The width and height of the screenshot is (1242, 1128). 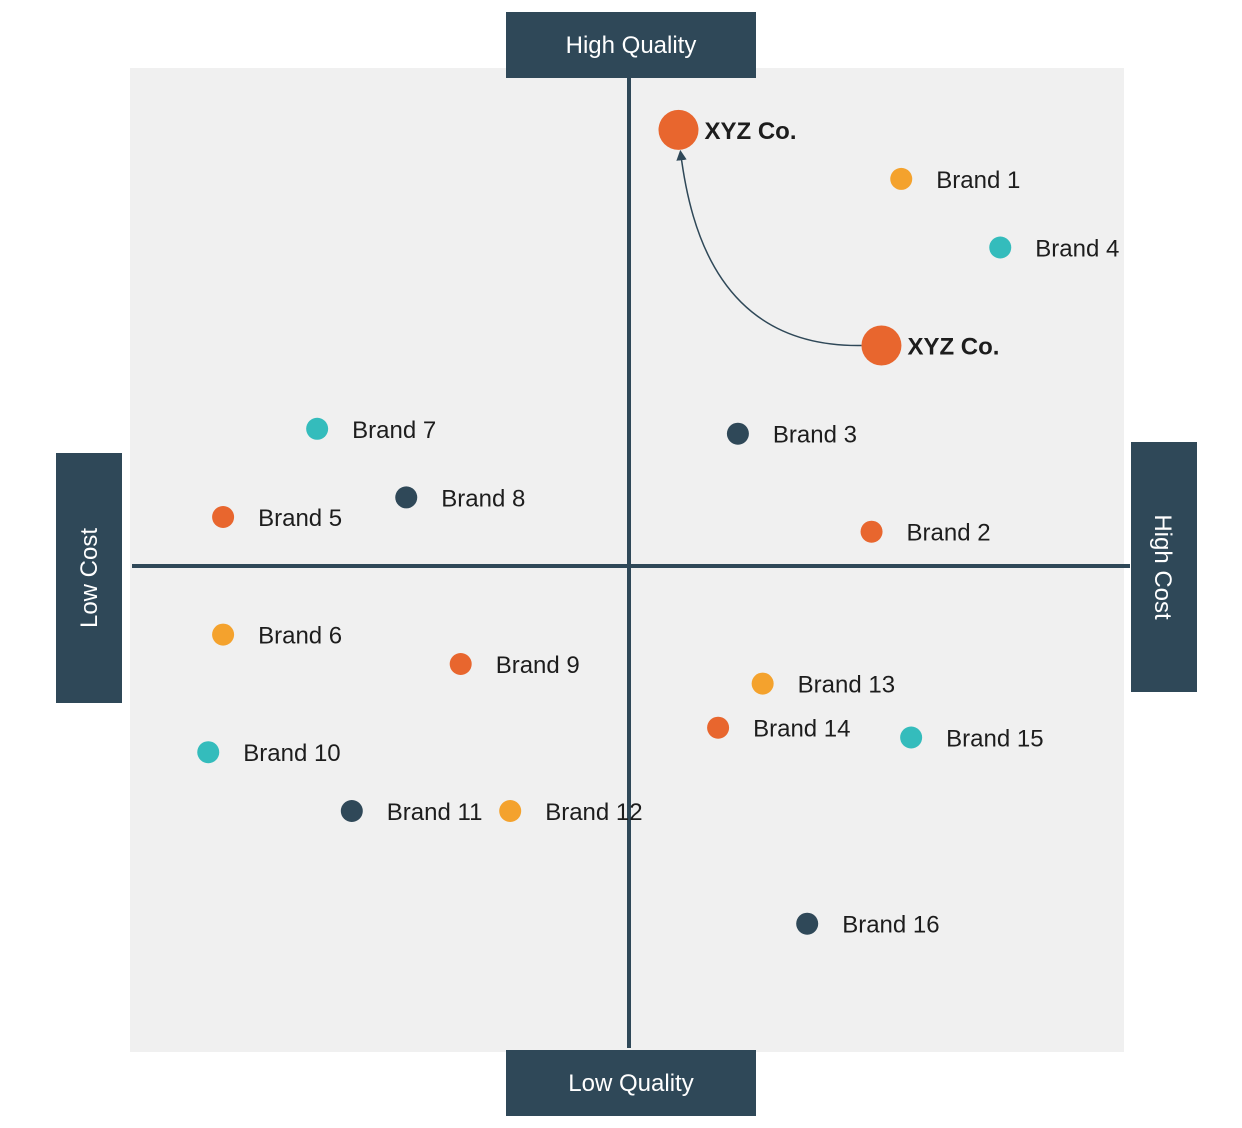 I want to click on point-brand-14: Brand 14, so click(x=779, y=729).